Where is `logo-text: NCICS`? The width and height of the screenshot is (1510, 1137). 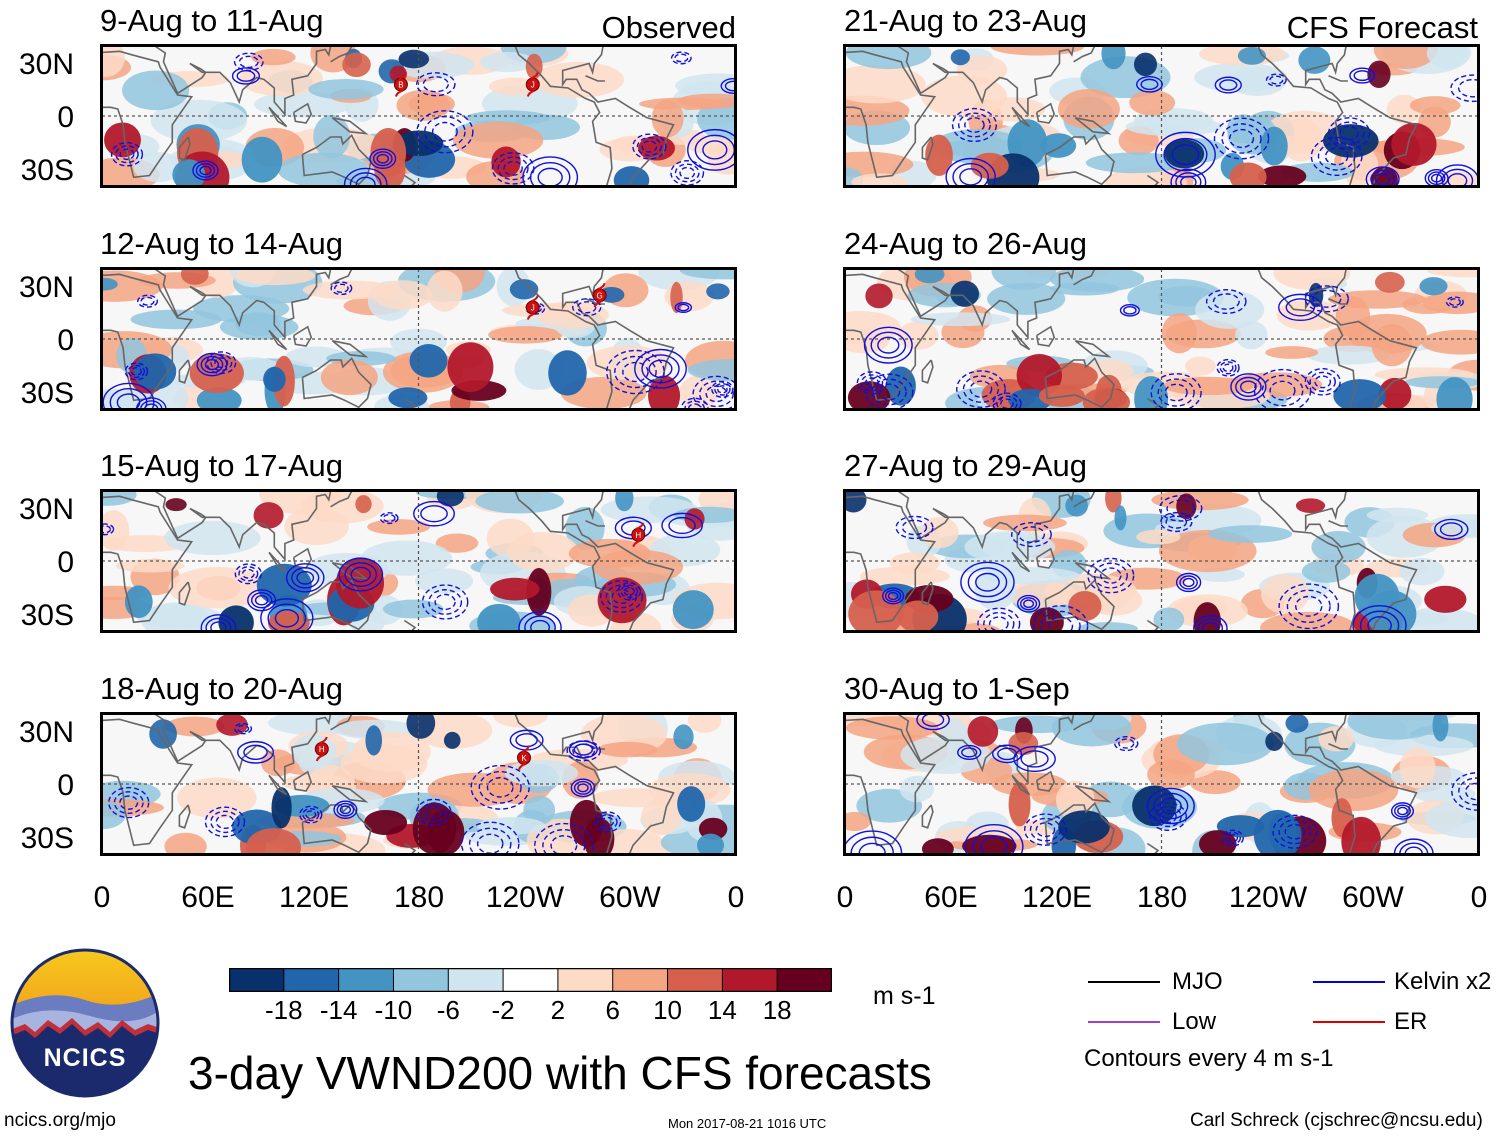
logo-text: NCICS is located at coordinates (85, 1058).